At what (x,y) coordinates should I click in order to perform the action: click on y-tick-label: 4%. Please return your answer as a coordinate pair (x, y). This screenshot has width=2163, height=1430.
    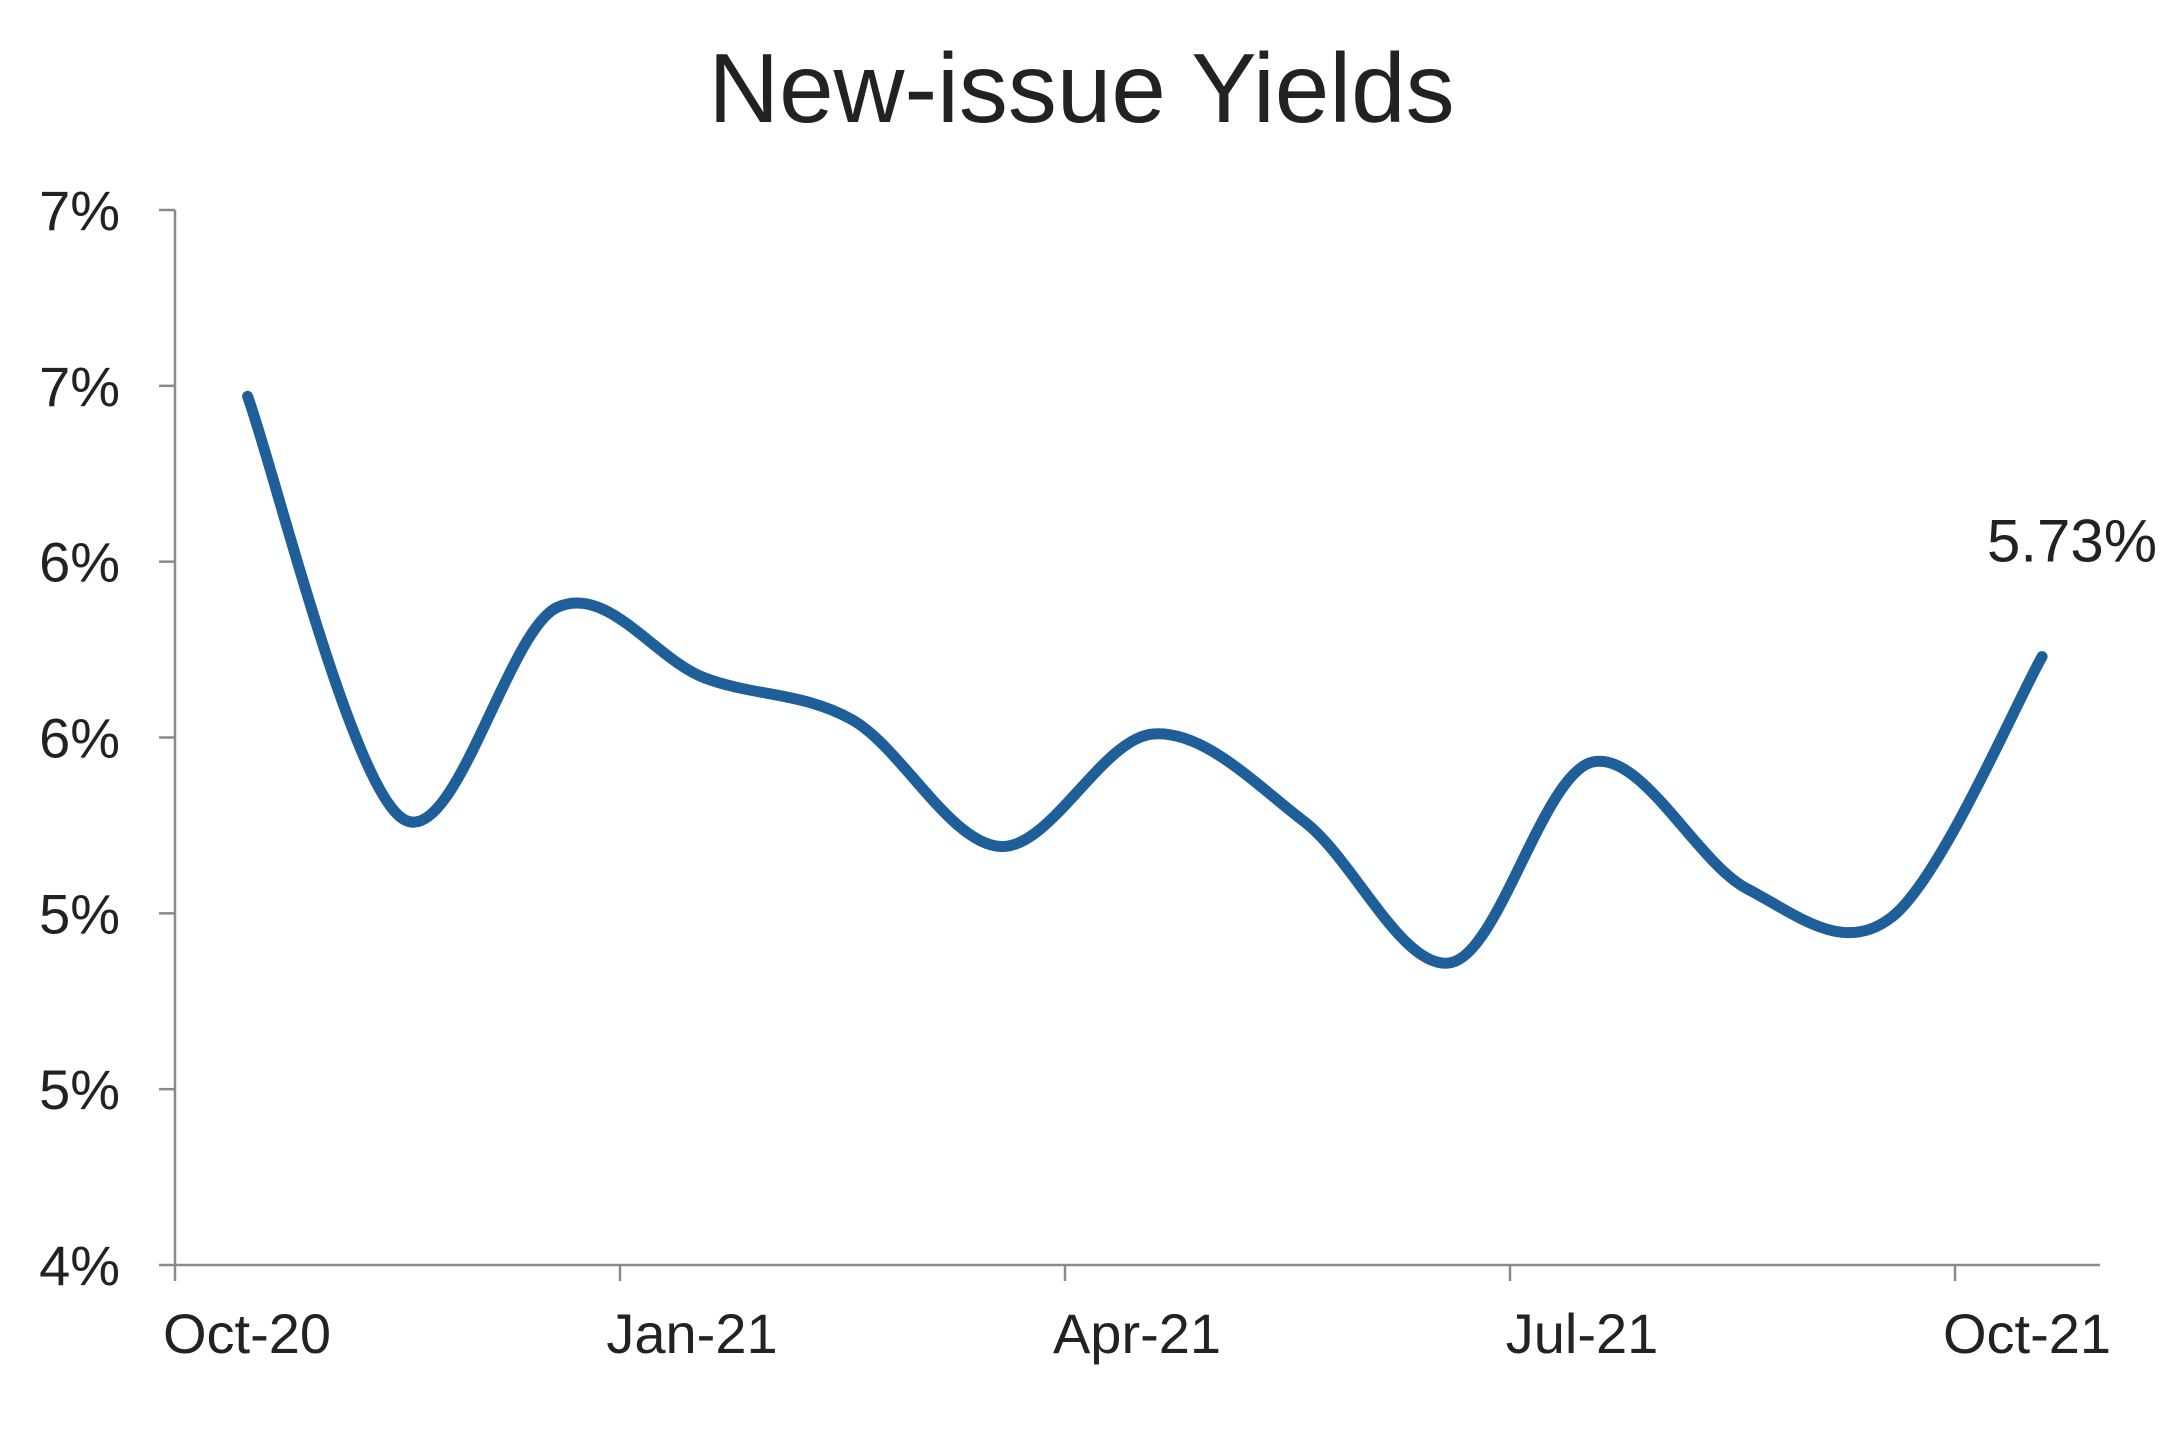
    Looking at the image, I should click on (79, 1265).